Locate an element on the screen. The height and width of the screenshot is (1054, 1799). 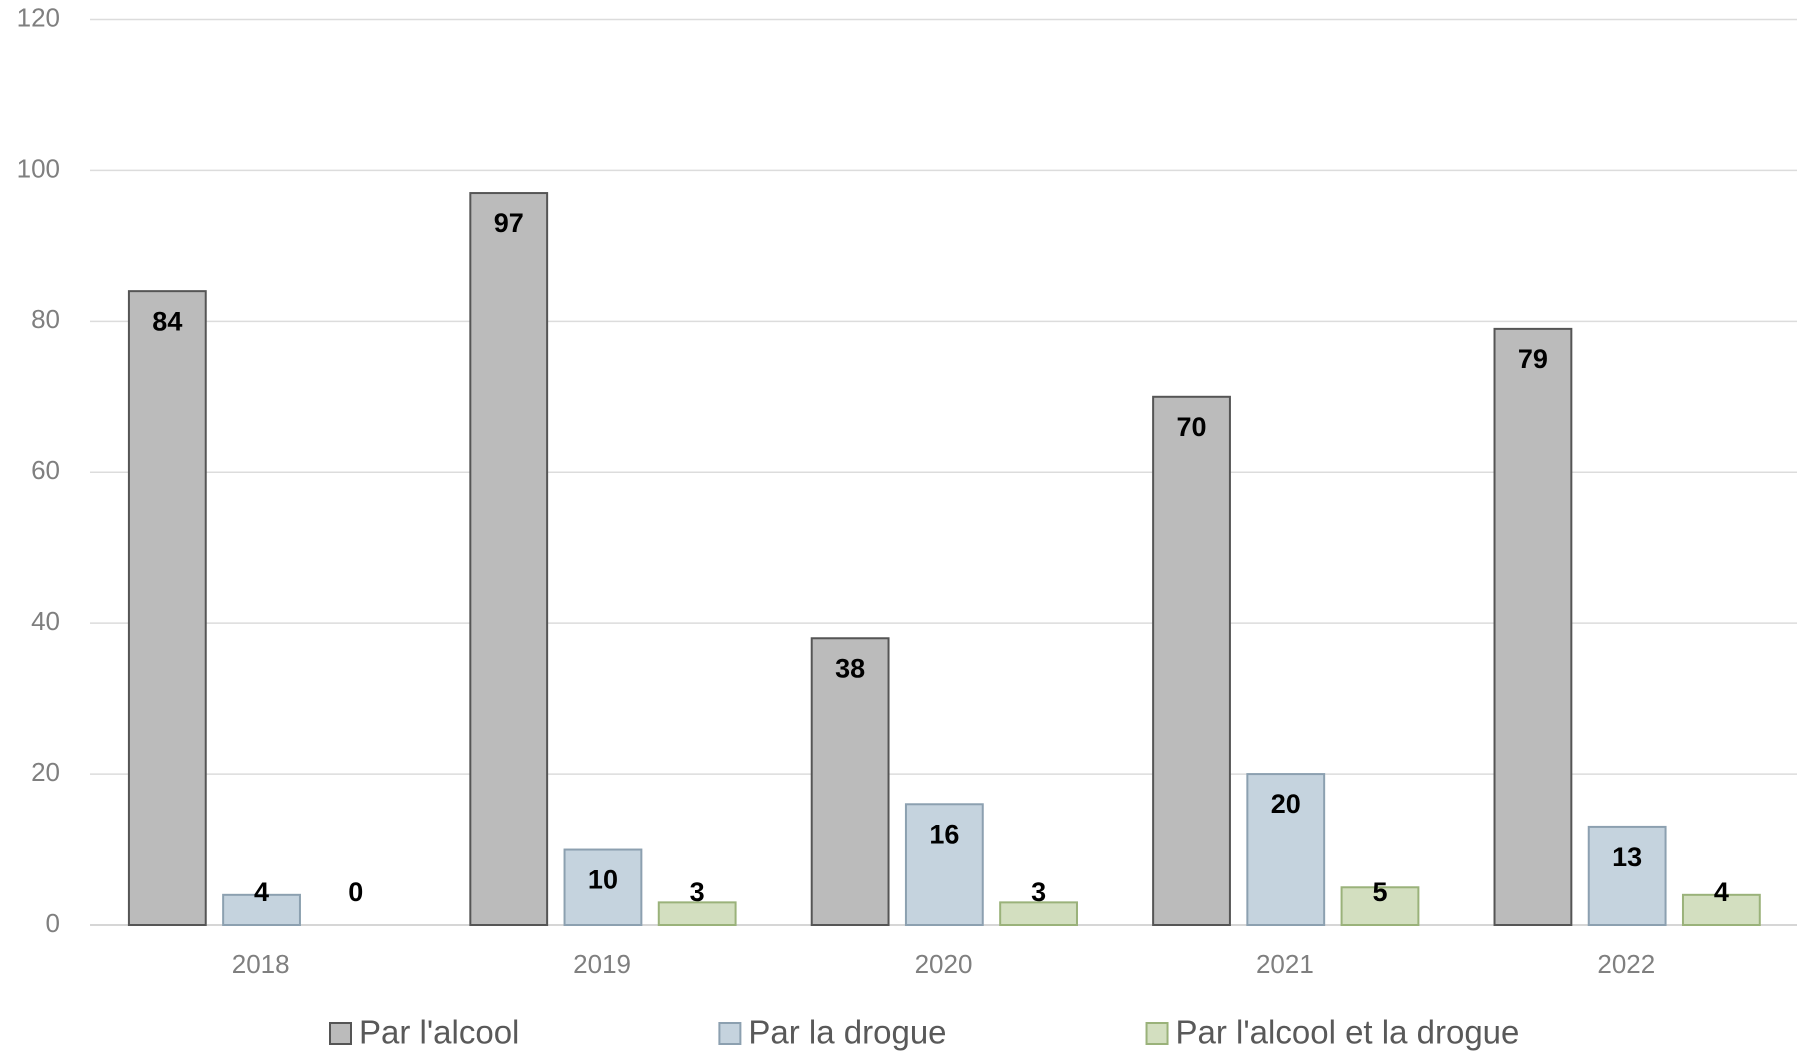
data-label: 10 is located at coordinates (603, 880).